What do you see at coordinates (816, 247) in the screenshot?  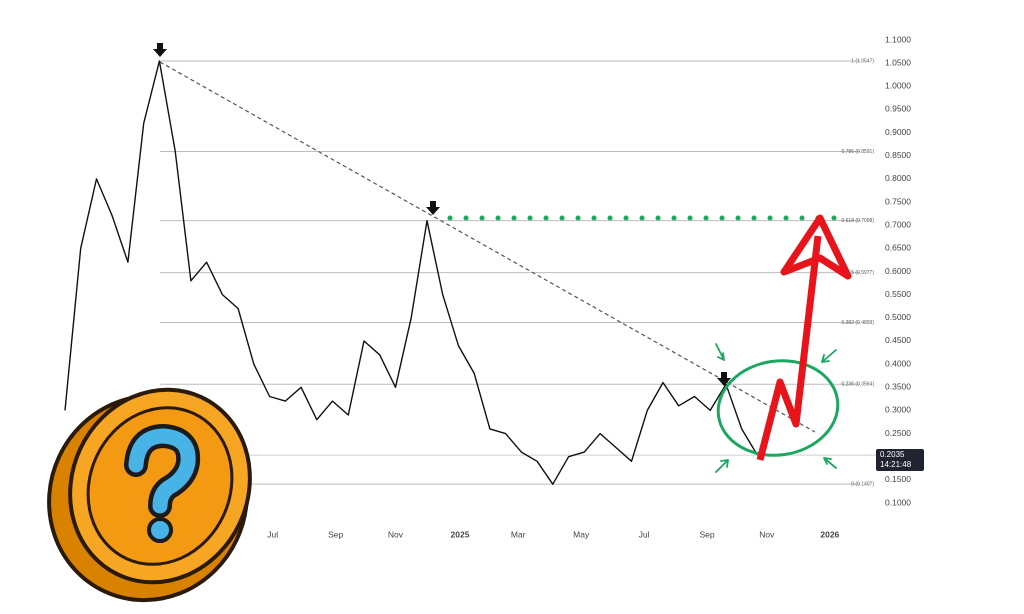 I see `projection-arrowhead` at bounding box center [816, 247].